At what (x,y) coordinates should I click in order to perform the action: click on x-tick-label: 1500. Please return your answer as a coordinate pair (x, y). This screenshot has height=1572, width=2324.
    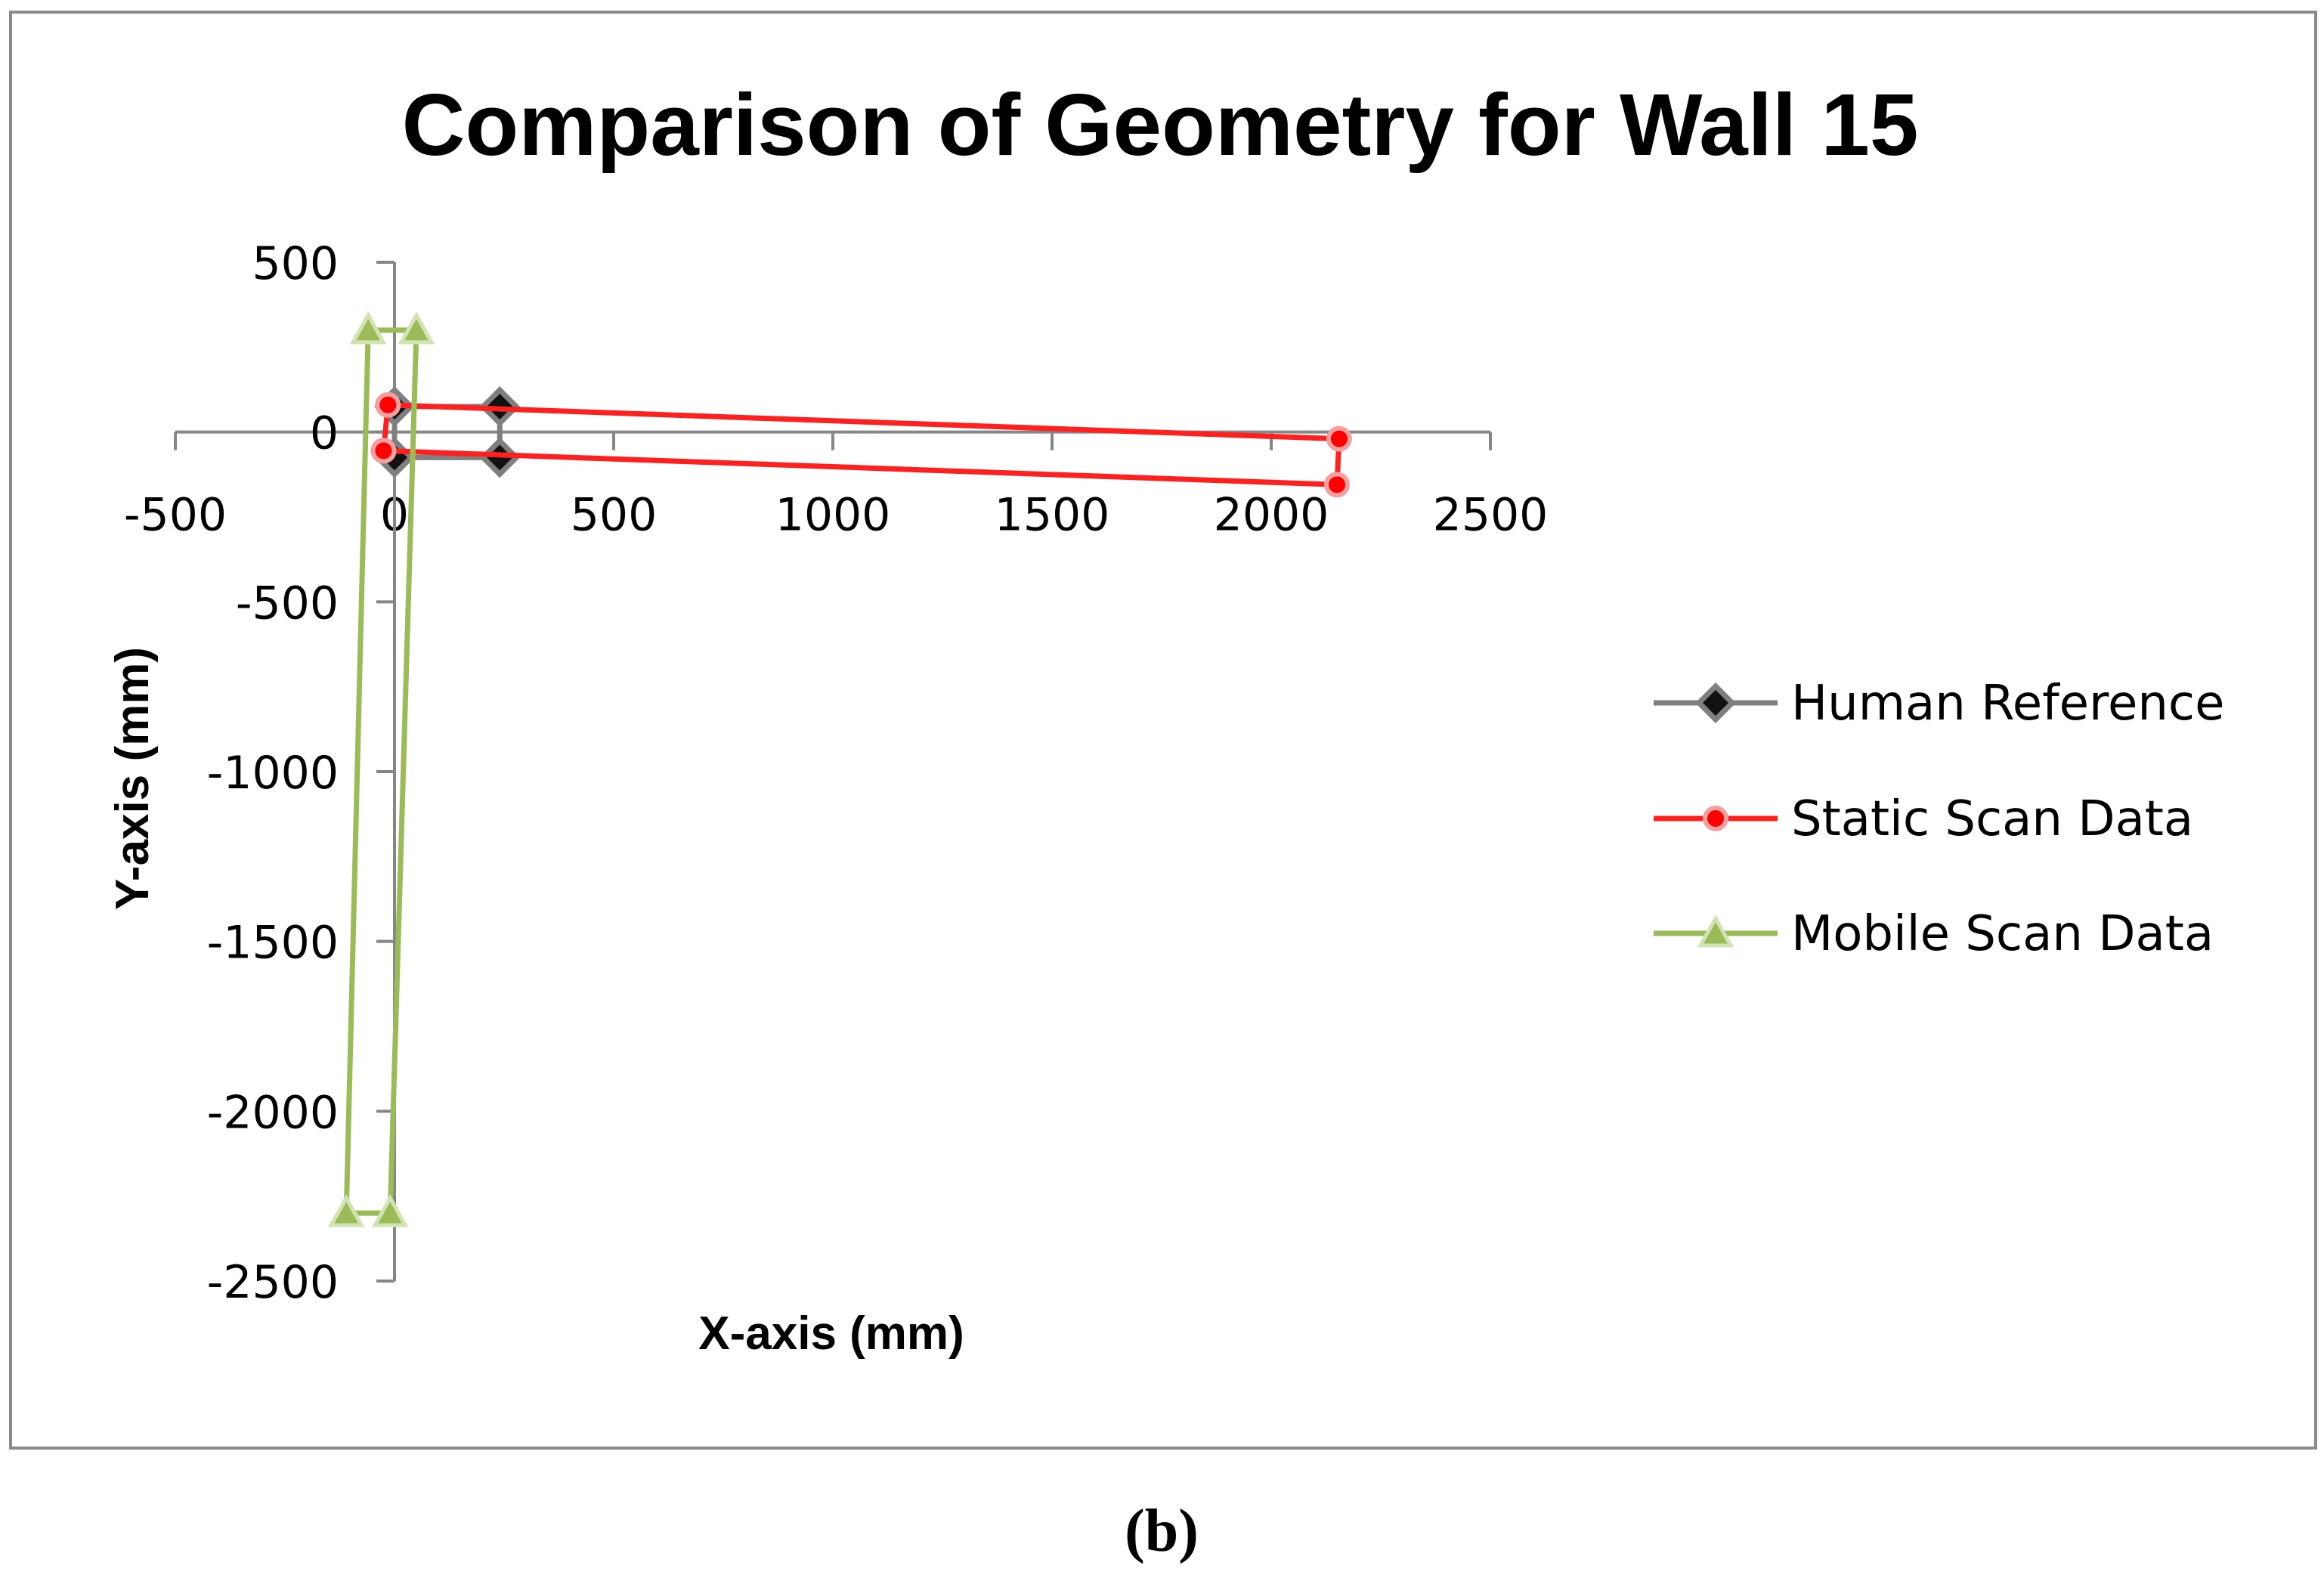
    Looking at the image, I should click on (1052, 515).